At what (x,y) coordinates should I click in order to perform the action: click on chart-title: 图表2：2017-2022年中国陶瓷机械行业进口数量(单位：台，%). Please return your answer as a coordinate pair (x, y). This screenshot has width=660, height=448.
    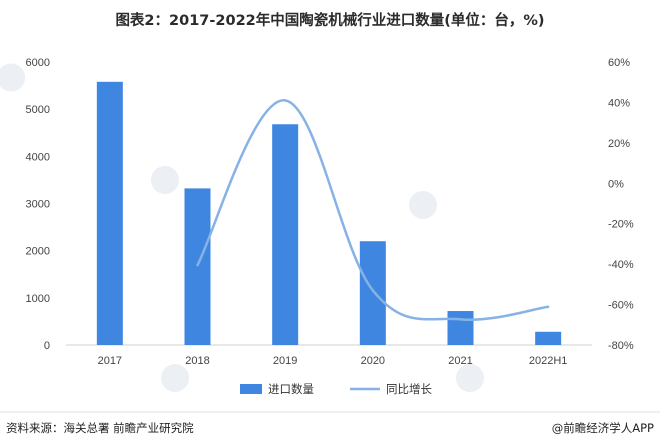
    Looking at the image, I should click on (329, 20).